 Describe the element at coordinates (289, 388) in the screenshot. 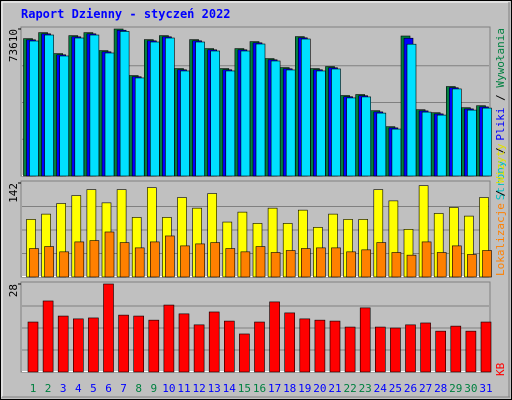

I see `x-tick-label: 18` at that location.